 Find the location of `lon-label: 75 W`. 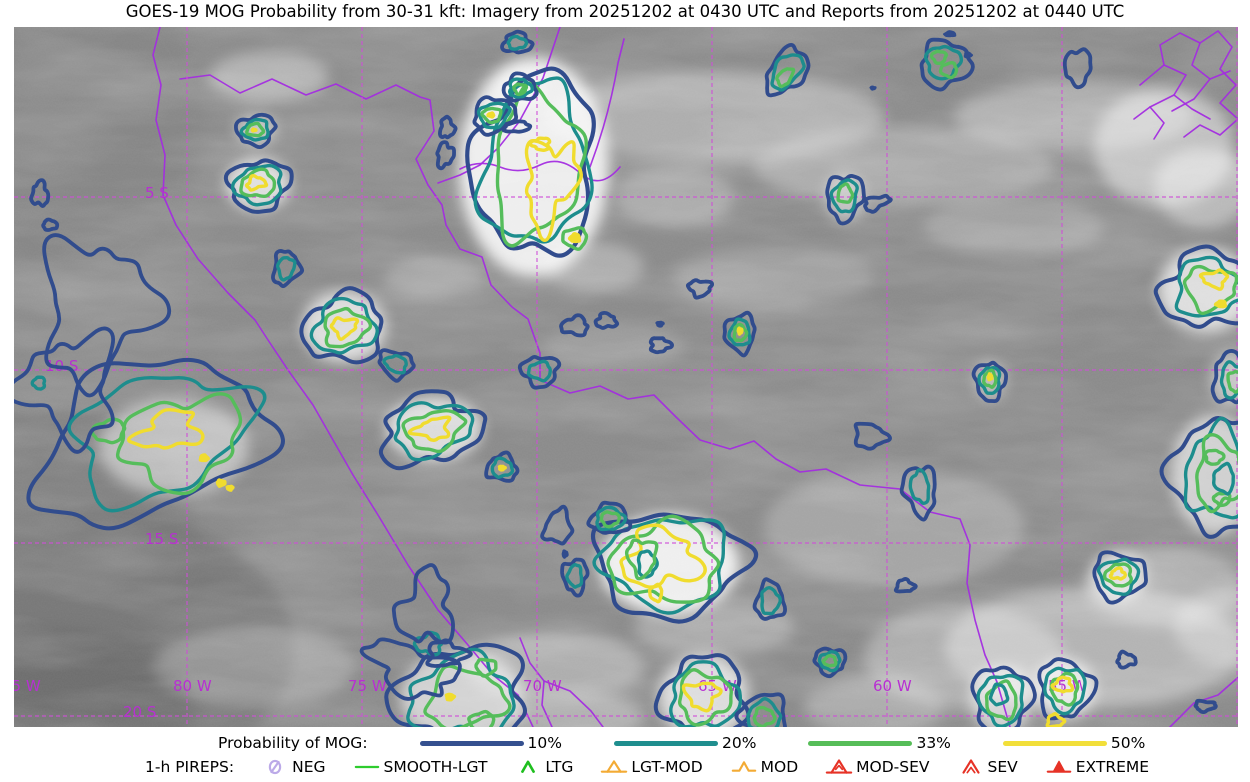

lon-label: 75 W is located at coordinates (367, 686).